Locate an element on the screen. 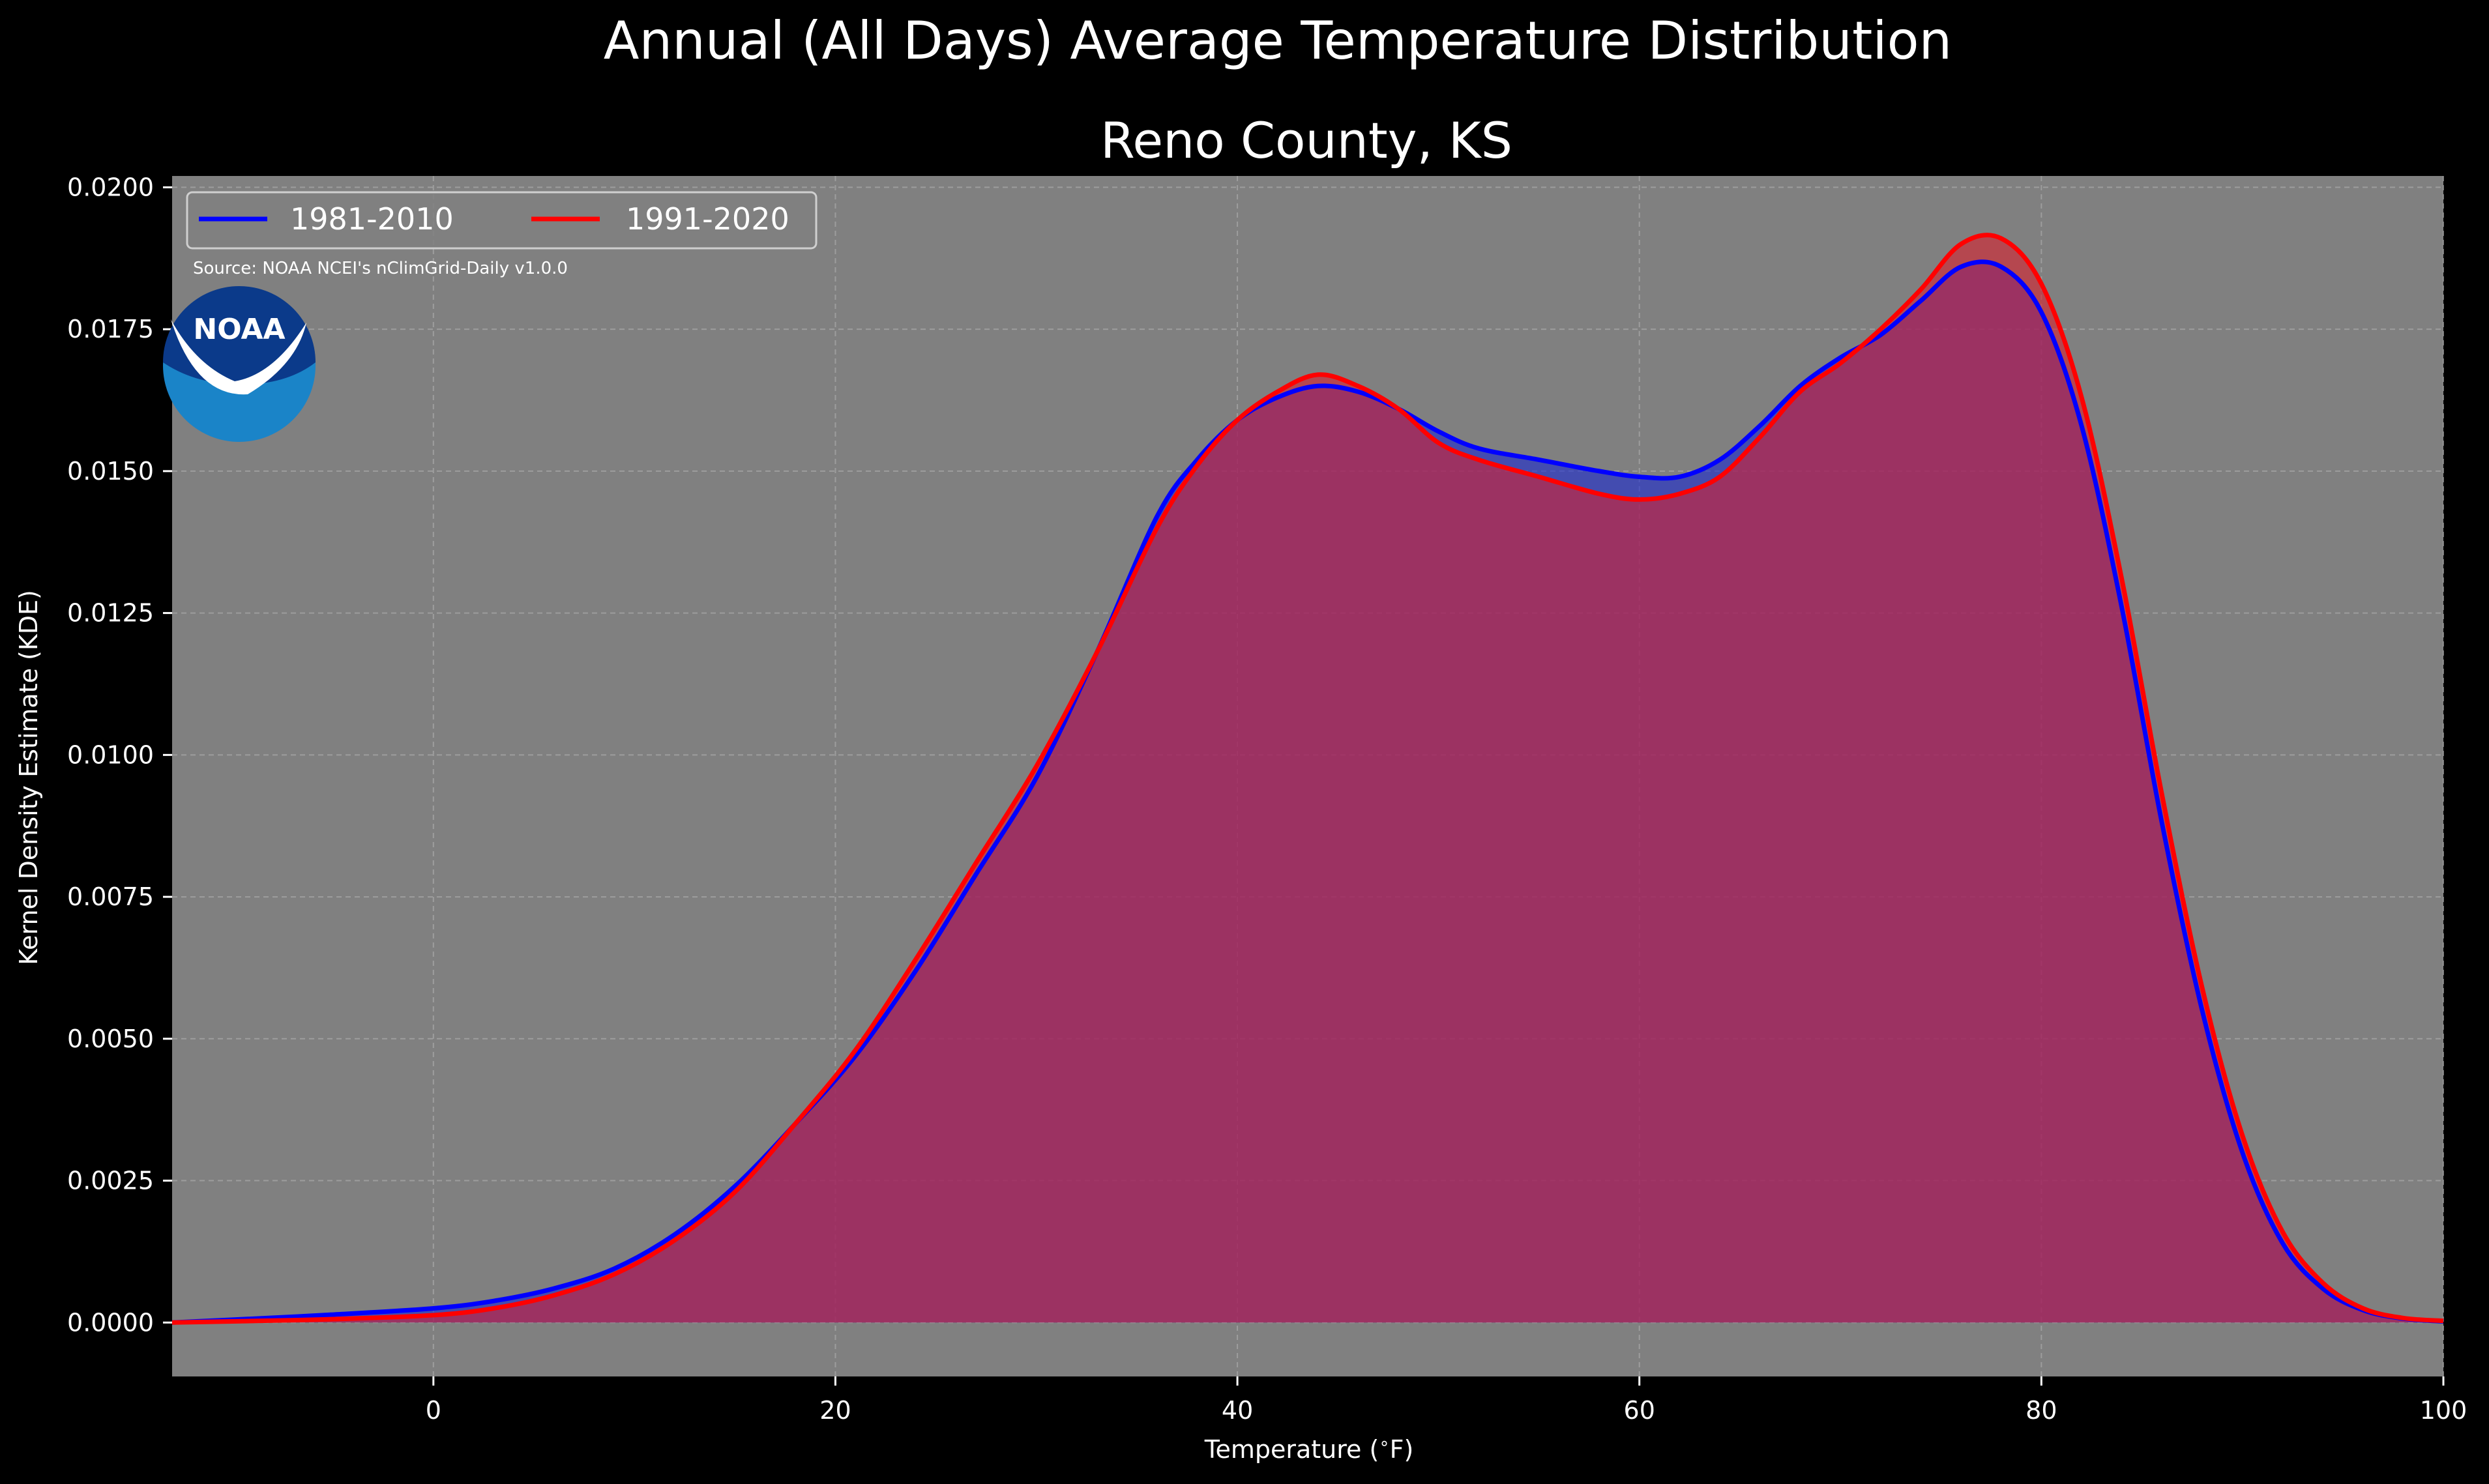 The height and width of the screenshot is (1484, 2489). x-tick-label: 60 is located at coordinates (1639, 1410).